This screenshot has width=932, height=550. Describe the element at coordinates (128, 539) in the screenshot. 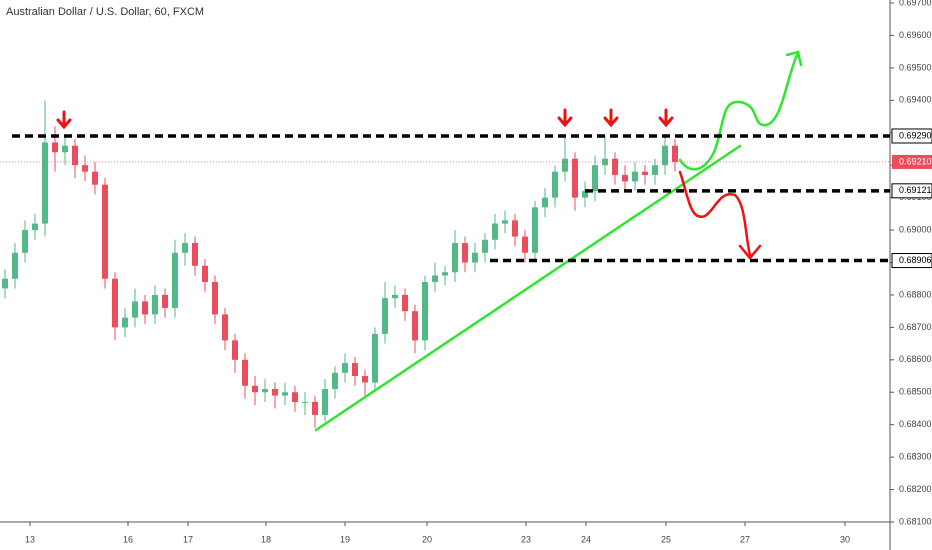

I see `x-tick-label: 16` at that location.